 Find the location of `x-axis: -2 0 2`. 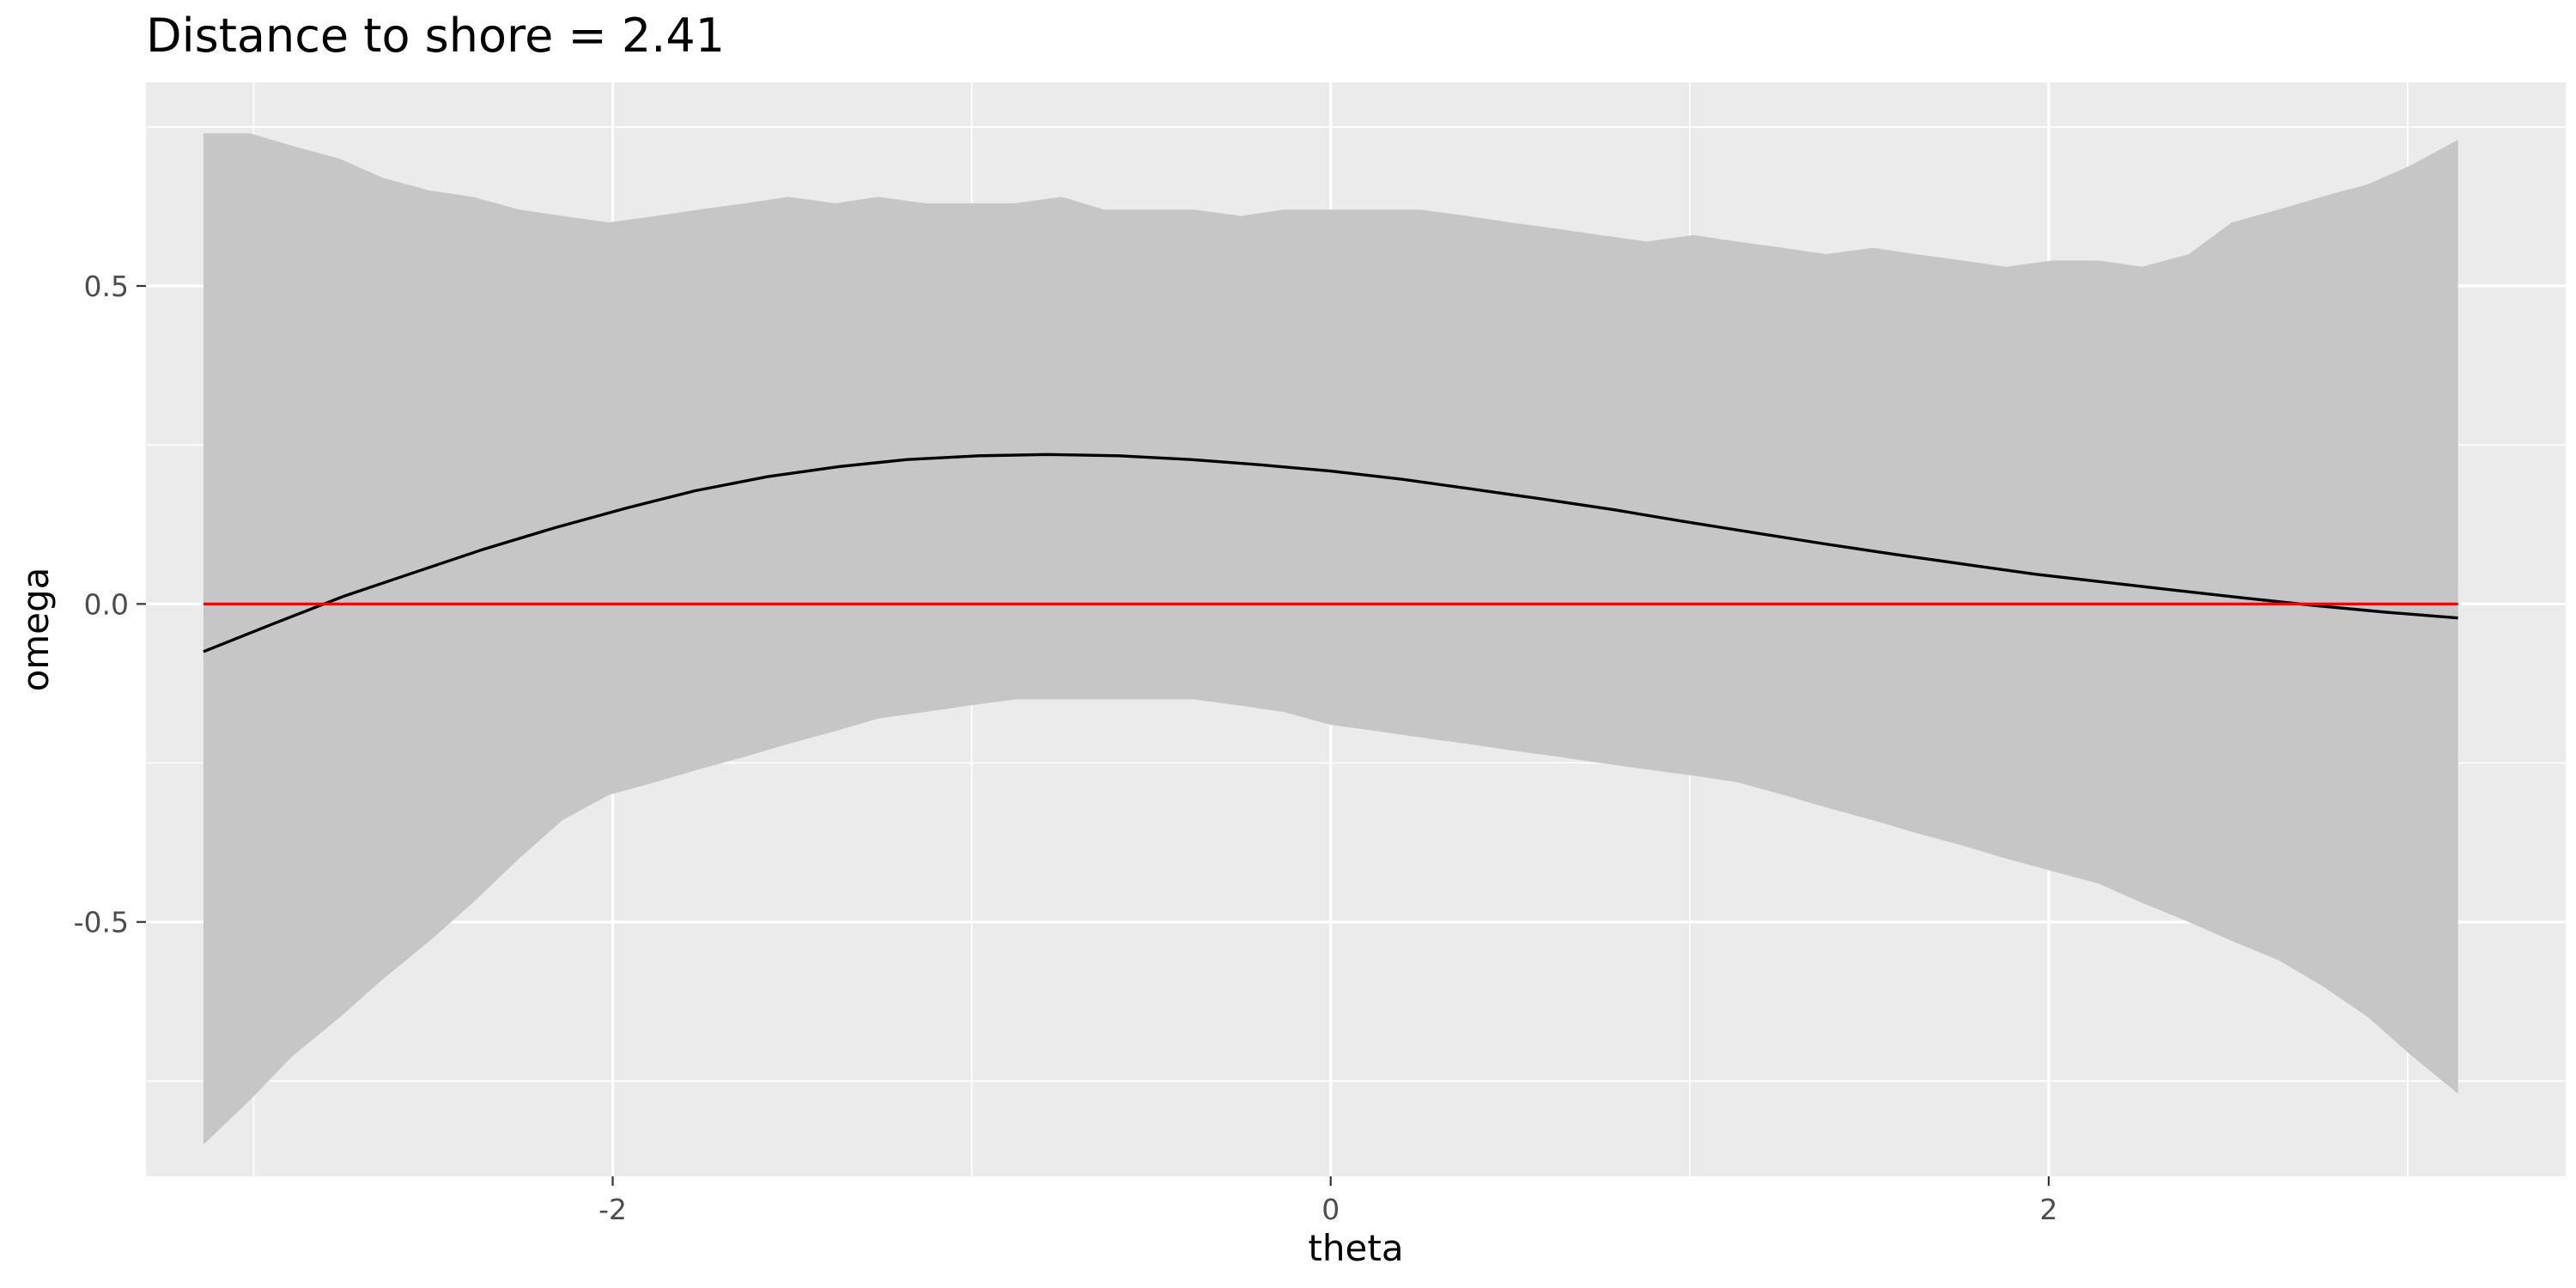

x-axis: -2 0 2 is located at coordinates (1327, 1201).